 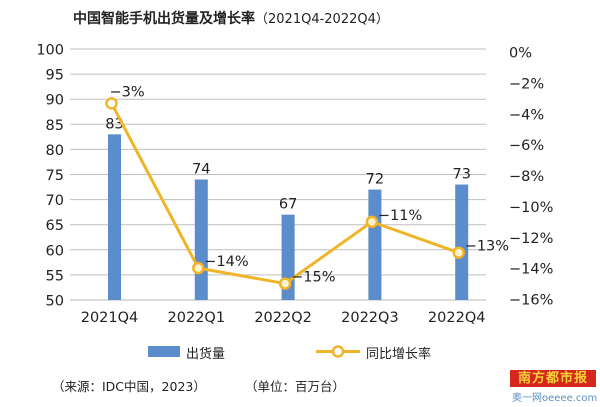 I want to click on left-tick-label: 75, so click(x=55, y=176).